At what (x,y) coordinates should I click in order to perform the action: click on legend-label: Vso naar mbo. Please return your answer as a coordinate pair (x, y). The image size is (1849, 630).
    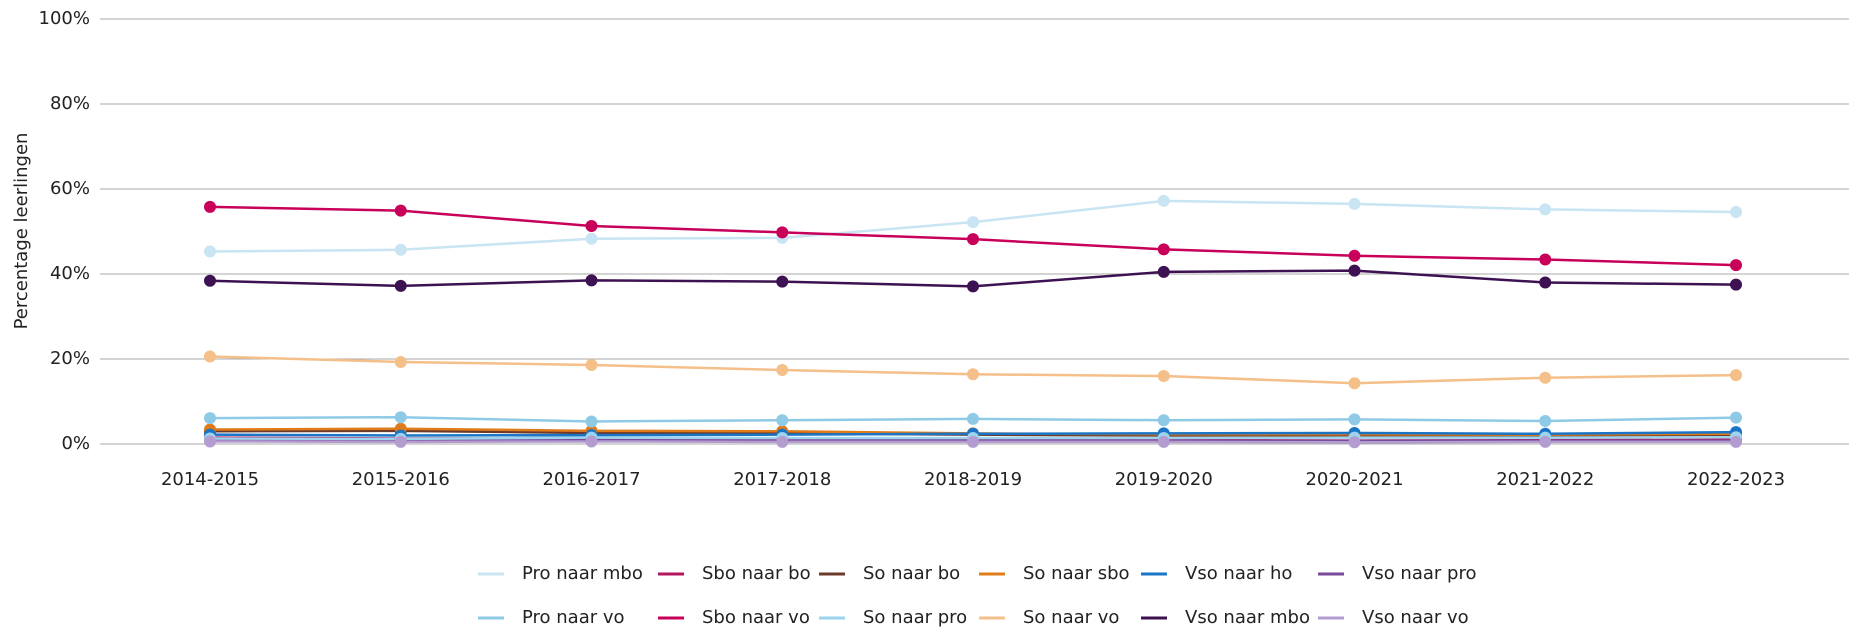
    Looking at the image, I should click on (1247, 617).